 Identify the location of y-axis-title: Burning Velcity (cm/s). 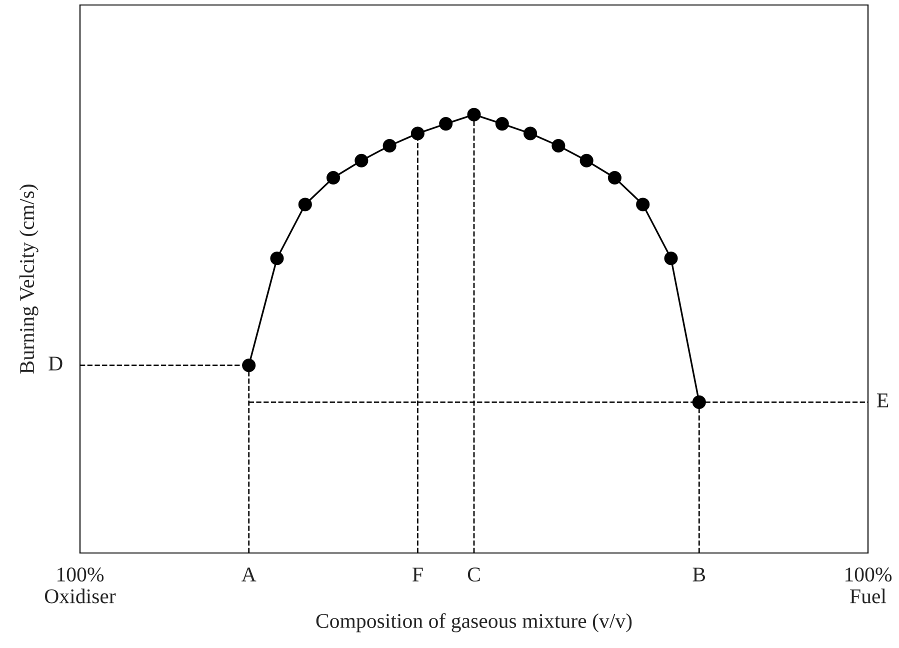
(28, 279).